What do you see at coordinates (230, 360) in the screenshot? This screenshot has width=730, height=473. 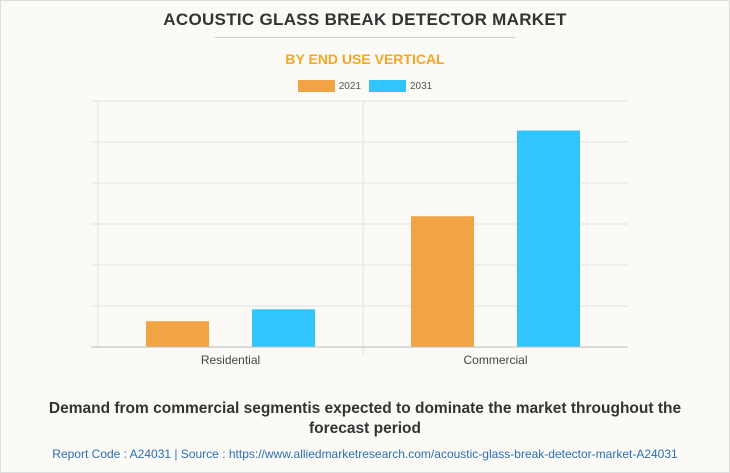 I see `x-tick-label: Residential` at bounding box center [230, 360].